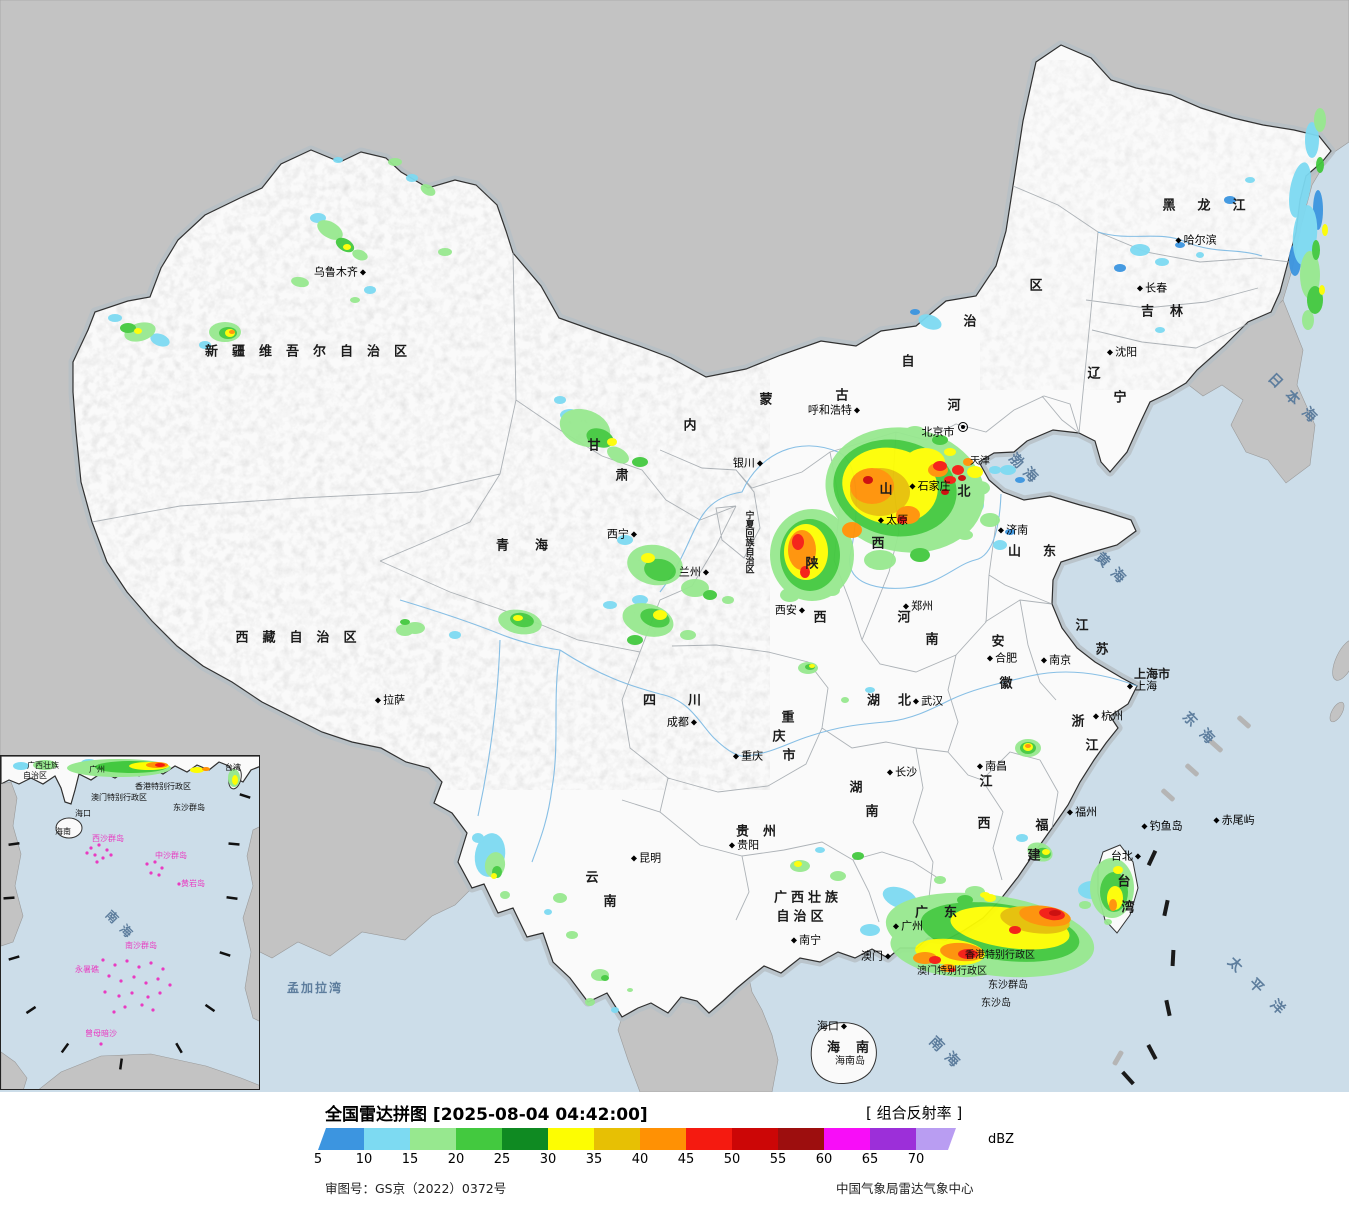 Image resolution: width=1349 pixels, height=1208 pixels. What do you see at coordinates (1001, 1139) in the screenshot?
I see `unit-label: dBZ` at bounding box center [1001, 1139].